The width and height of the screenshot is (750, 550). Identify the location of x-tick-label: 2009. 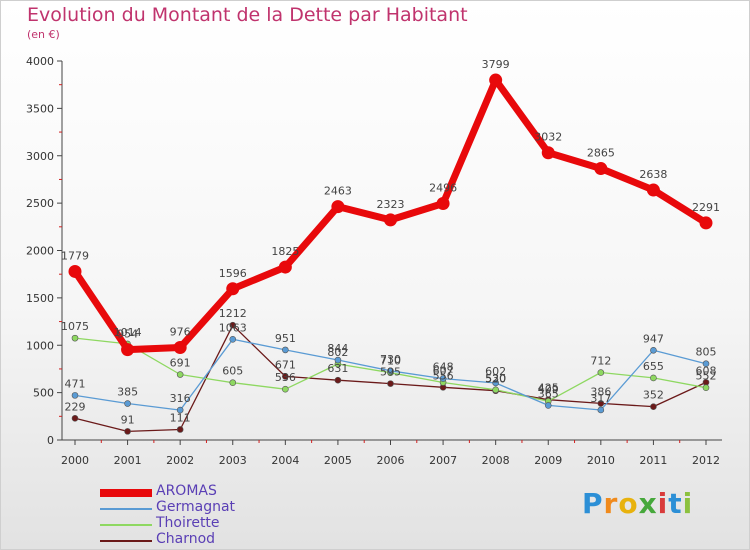
(548, 460).